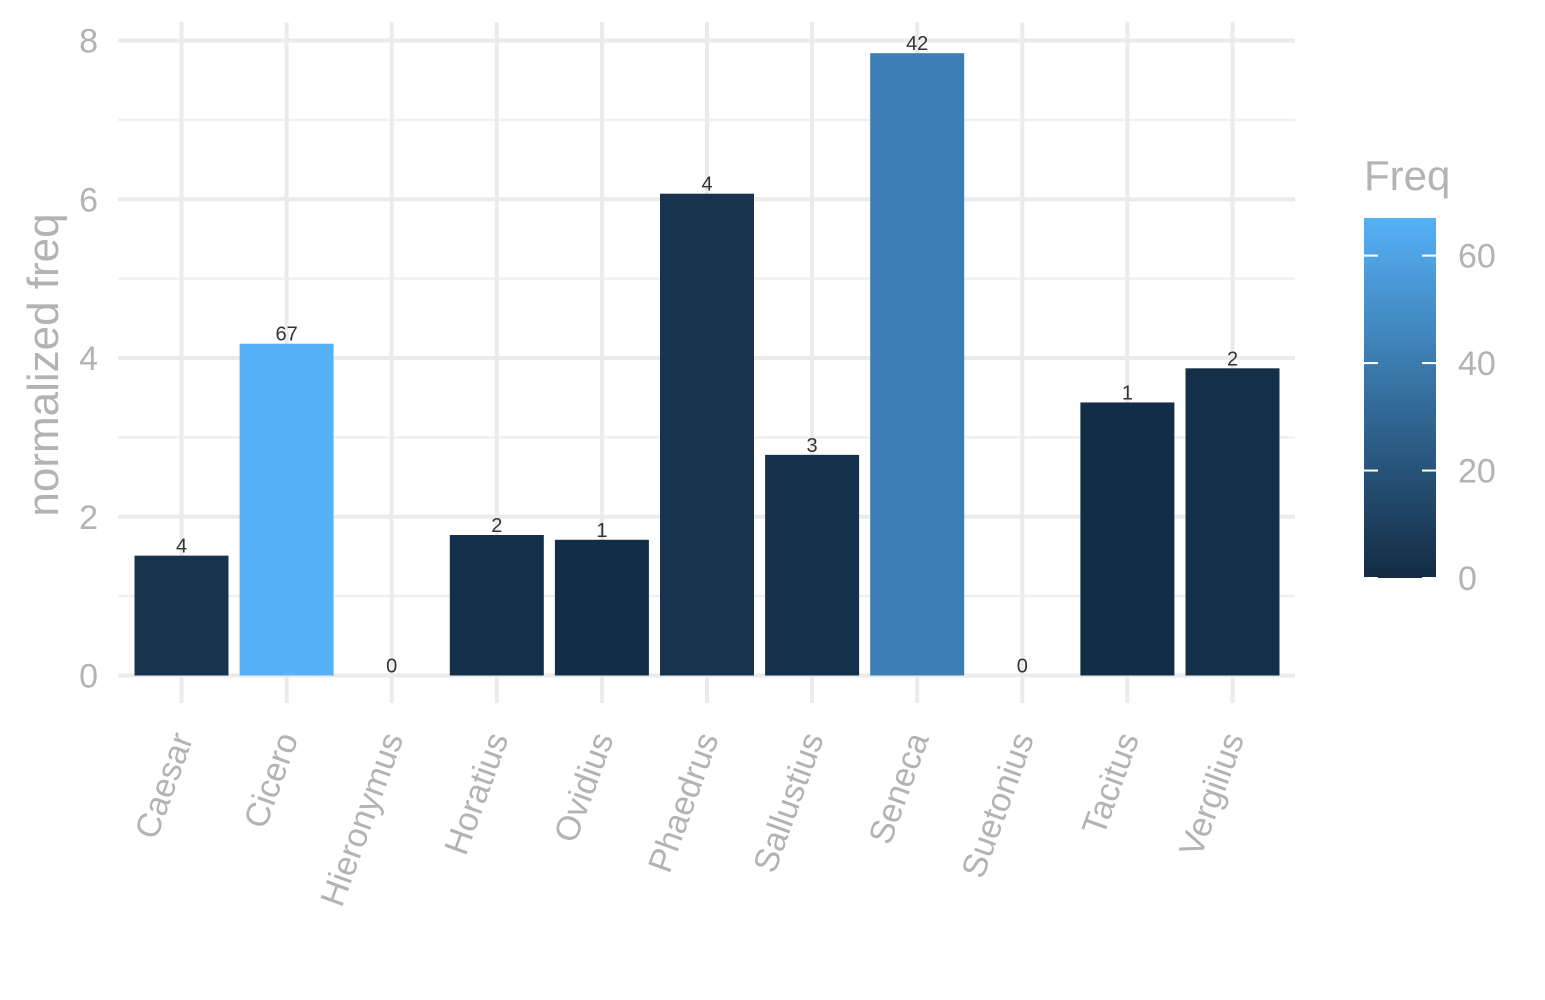  What do you see at coordinates (1477, 472) in the screenshot?
I see `legend-tick-label: 20` at bounding box center [1477, 472].